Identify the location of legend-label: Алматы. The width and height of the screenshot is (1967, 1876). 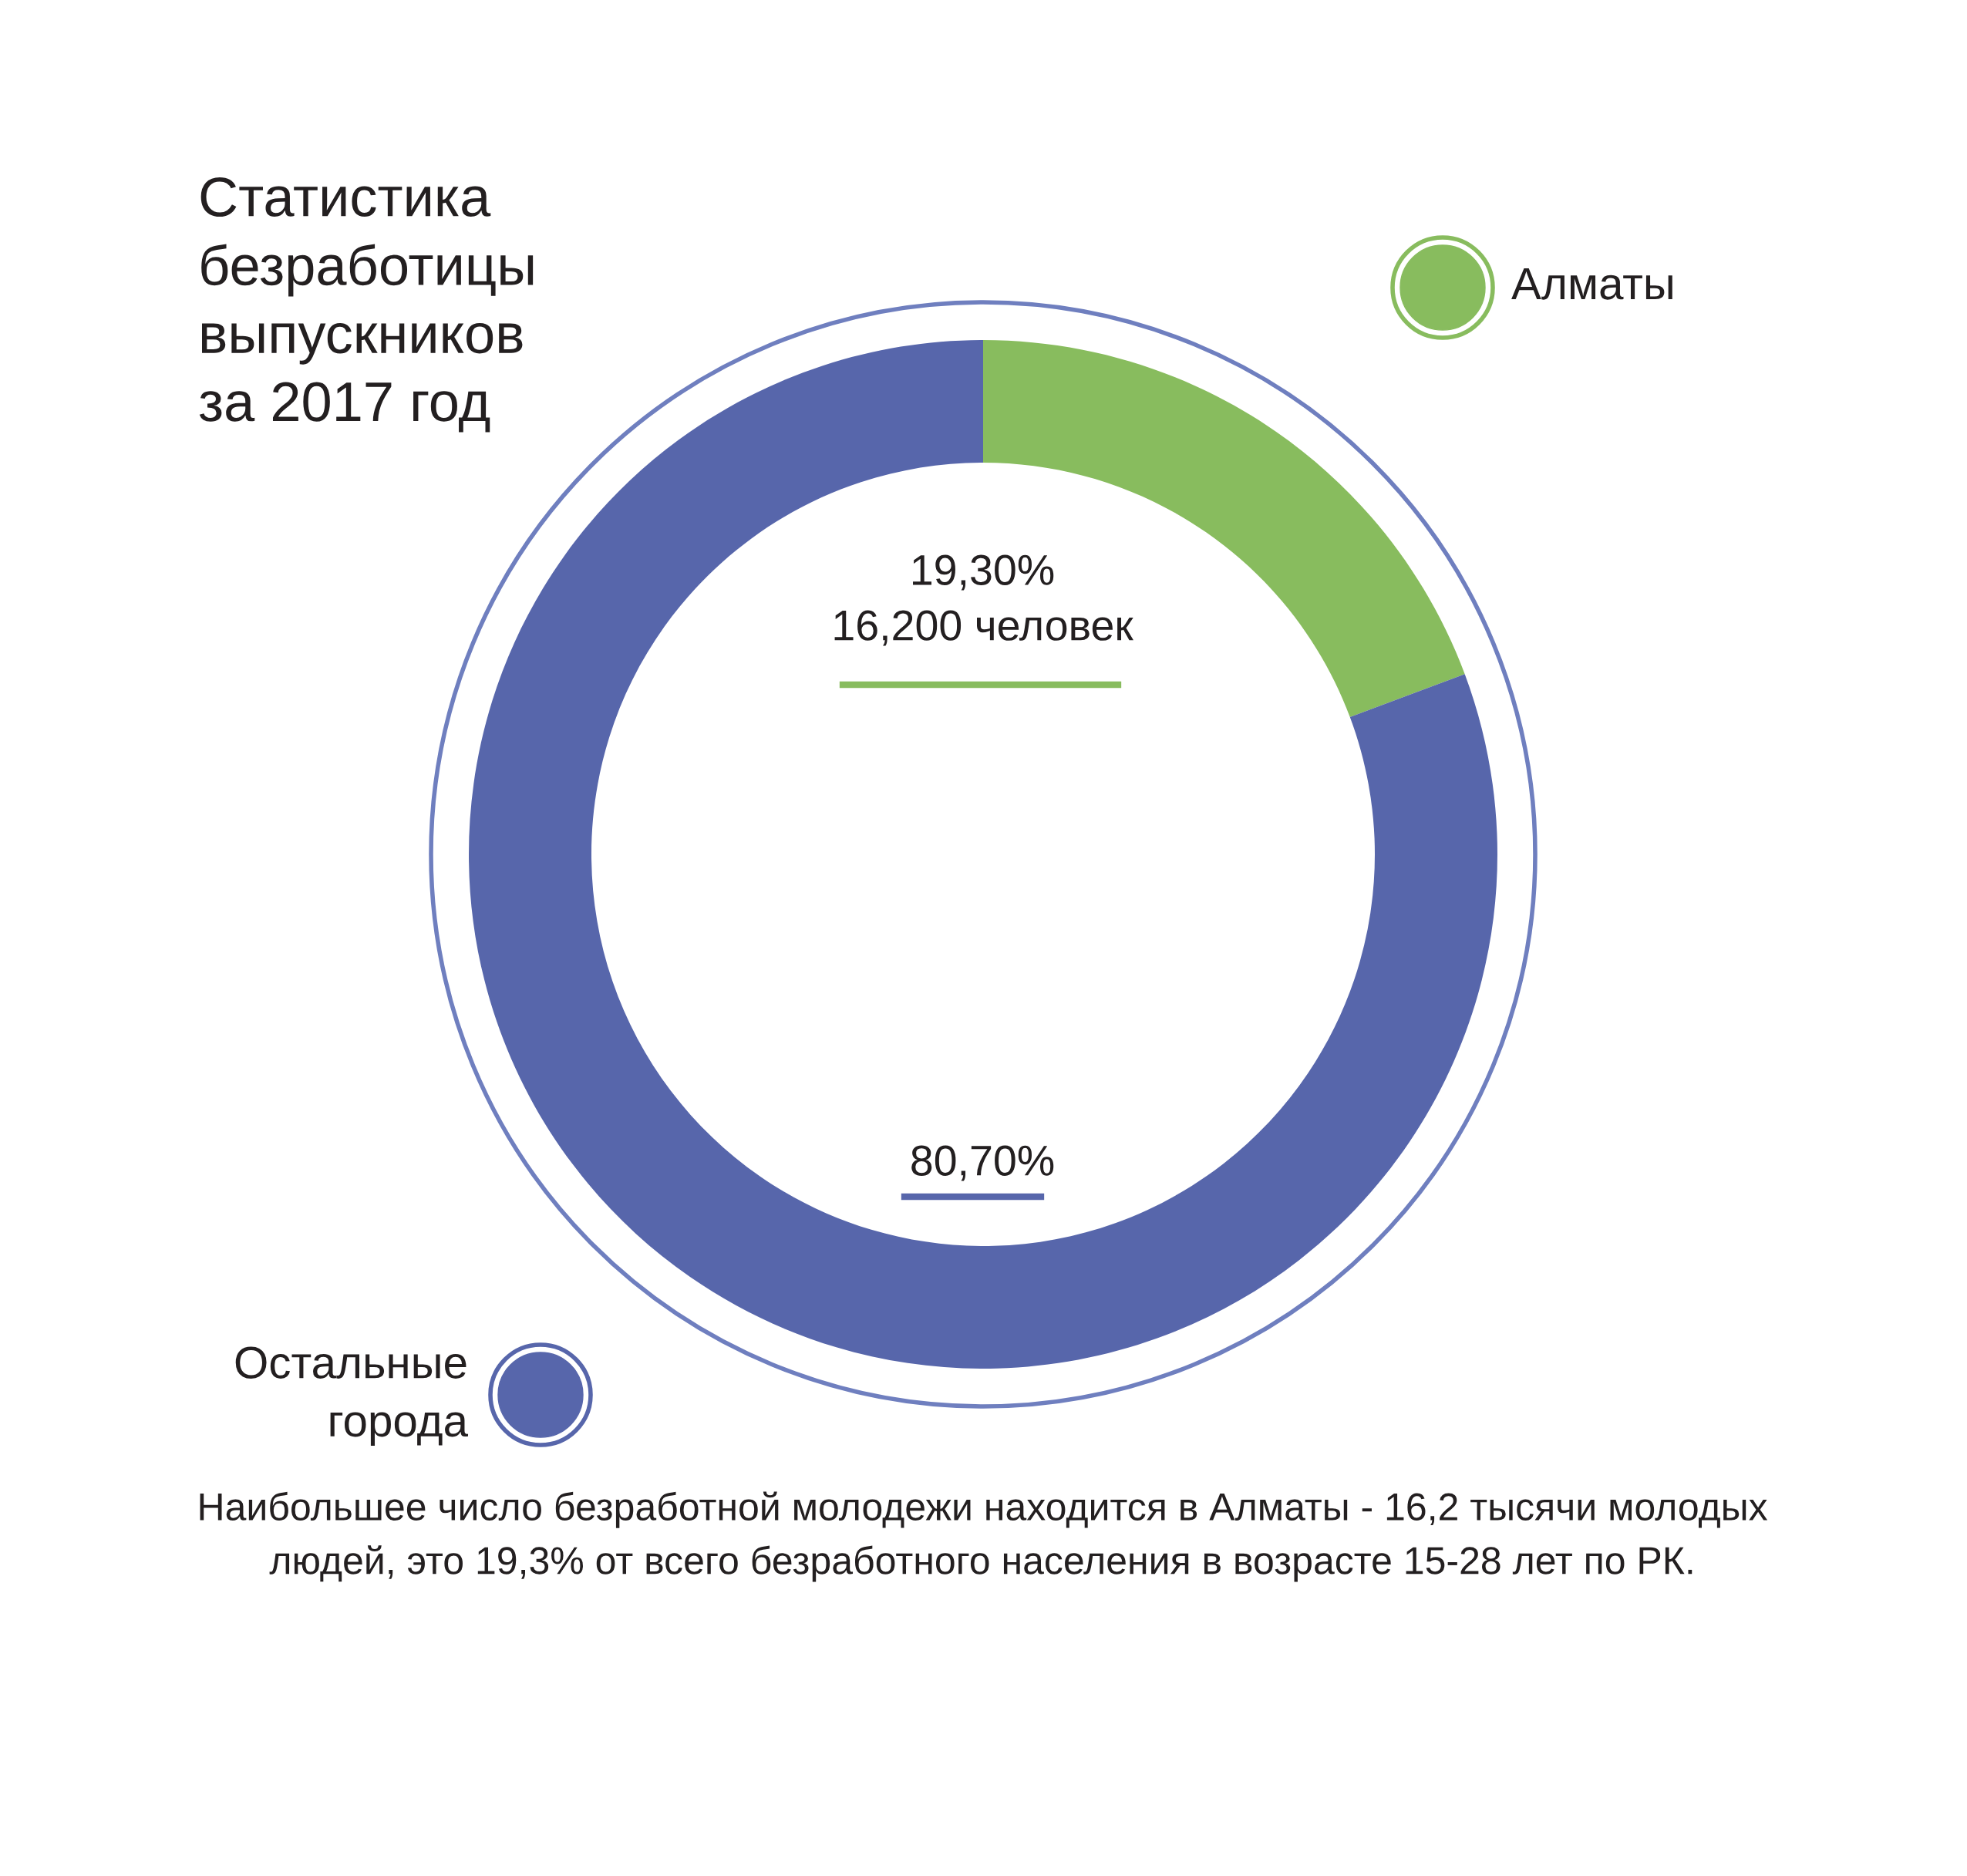
(1591, 284).